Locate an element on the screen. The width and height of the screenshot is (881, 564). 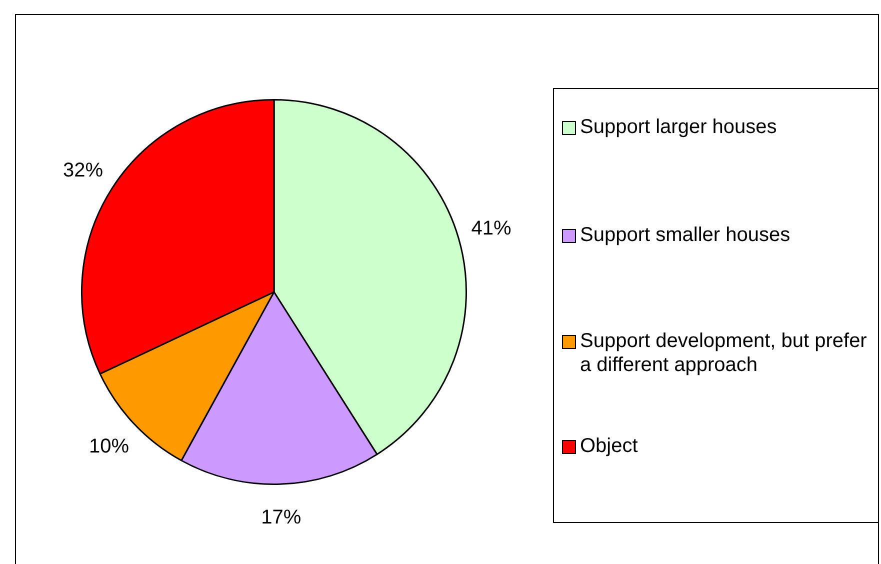
data-label: 32% is located at coordinates (83, 170).